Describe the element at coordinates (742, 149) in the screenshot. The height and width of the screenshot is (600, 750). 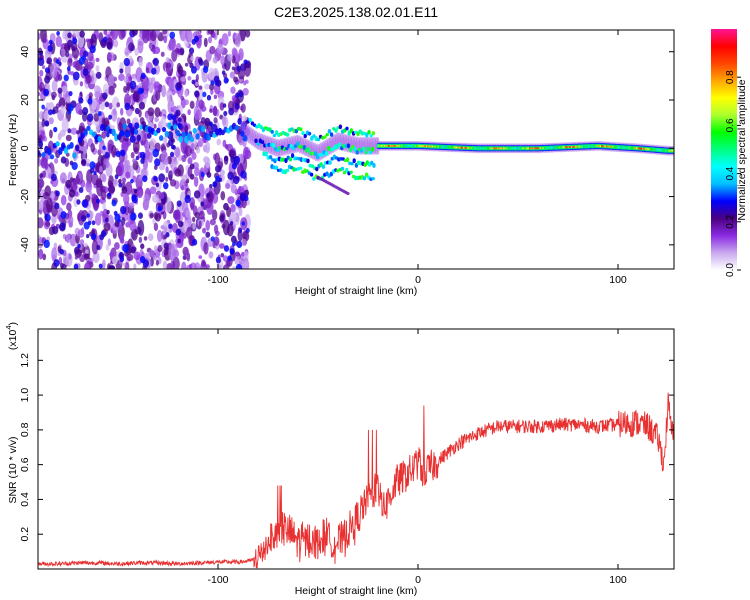
I see `colorbar-label: Normalized spectral amplitude` at that location.